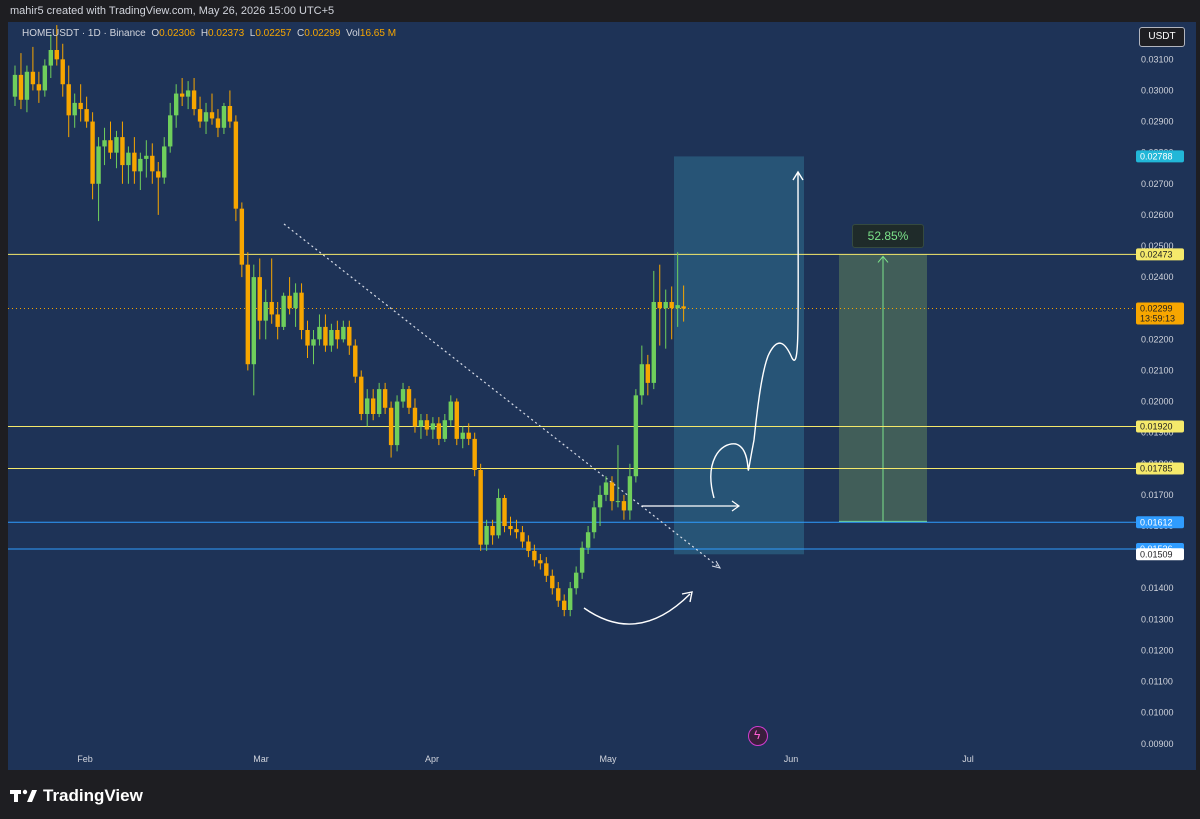  Describe the element at coordinates (1157, 90) in the screenshot. I see `price-tick-label: 0.03000` at that location.